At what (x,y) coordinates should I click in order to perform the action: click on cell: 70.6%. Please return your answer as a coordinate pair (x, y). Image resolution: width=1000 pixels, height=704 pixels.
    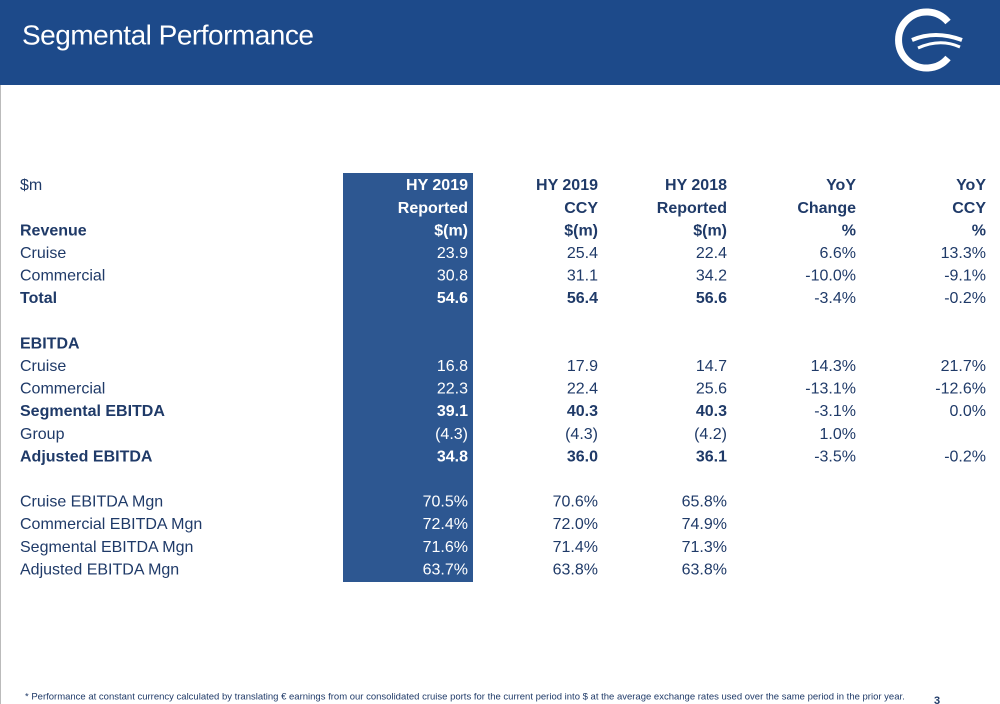
    Looking at the image, I should click on (575, 502).